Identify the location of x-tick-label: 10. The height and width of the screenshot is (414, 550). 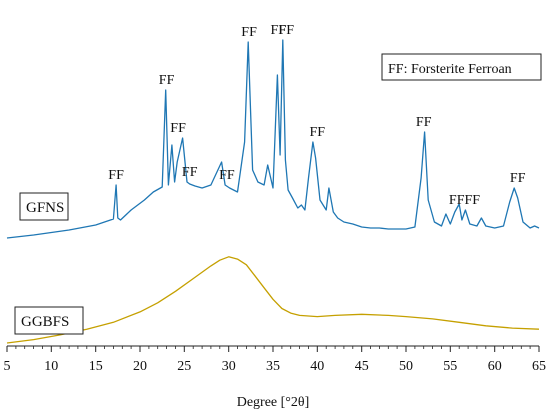
(51, 366).